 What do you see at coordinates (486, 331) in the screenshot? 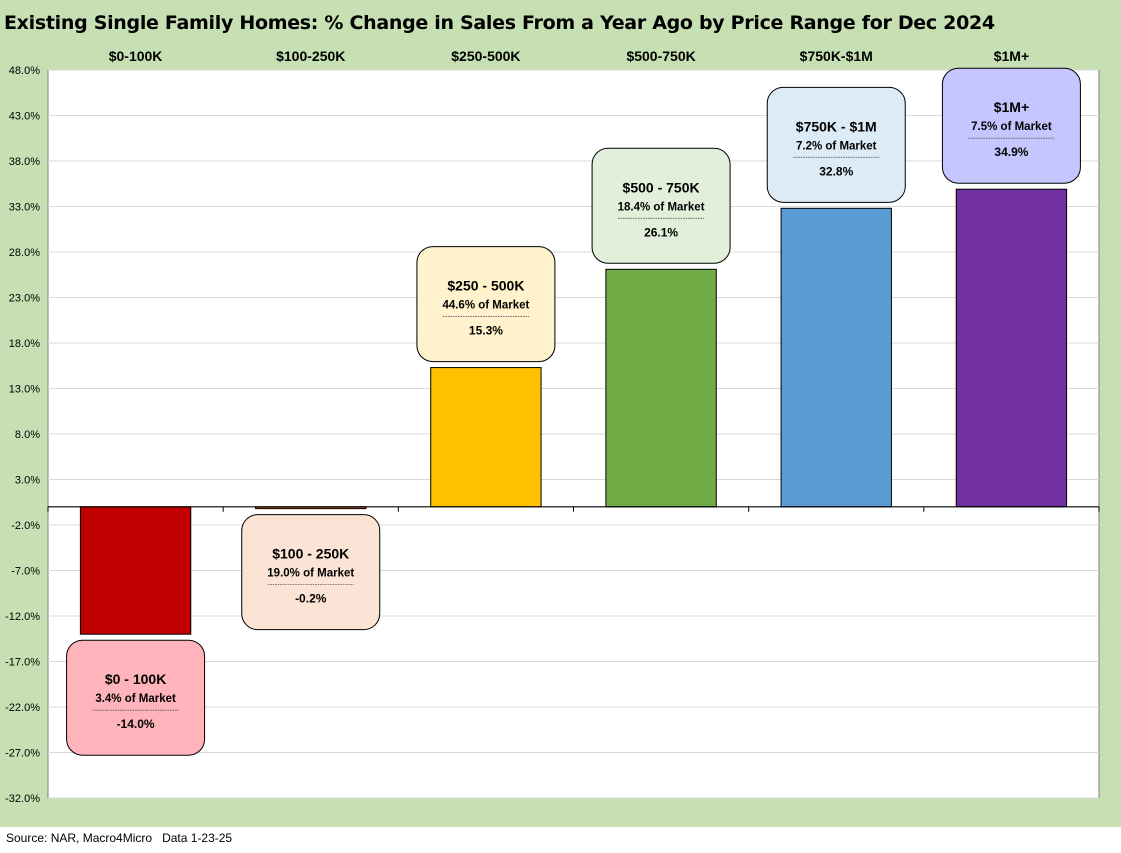
I see `callout-value-2: 15.3%` at bounding box center [486, 331].